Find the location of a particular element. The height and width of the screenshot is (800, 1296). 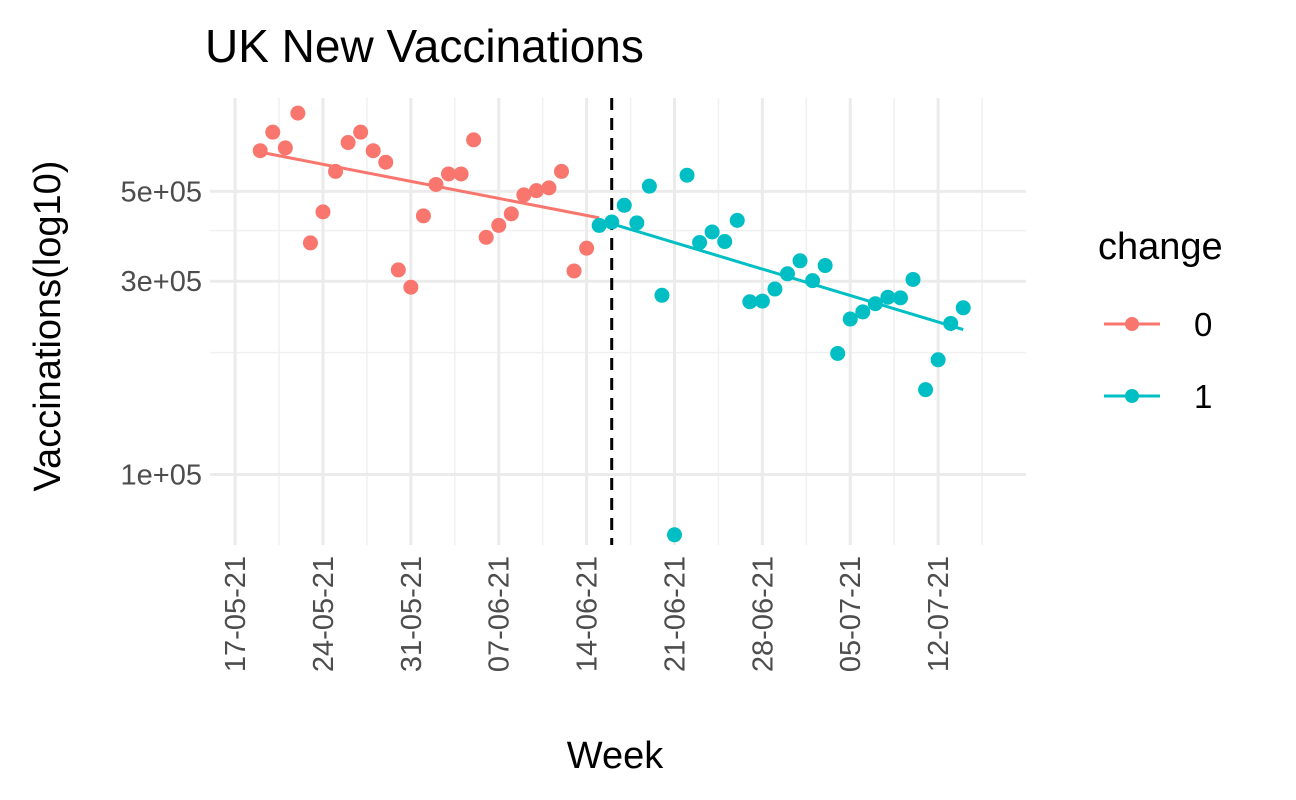

y-tick-label: 3e+05 is located at coordinates (161, 282).